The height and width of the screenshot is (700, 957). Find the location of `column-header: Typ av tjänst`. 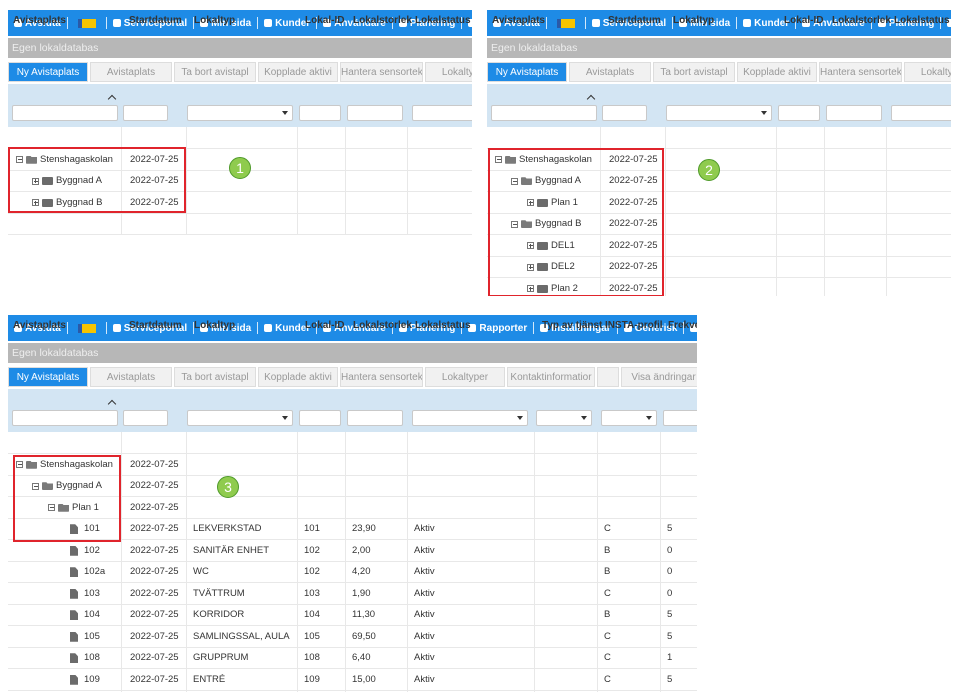

column-header: Typ av tjänst is located at coordinates (572, 325).